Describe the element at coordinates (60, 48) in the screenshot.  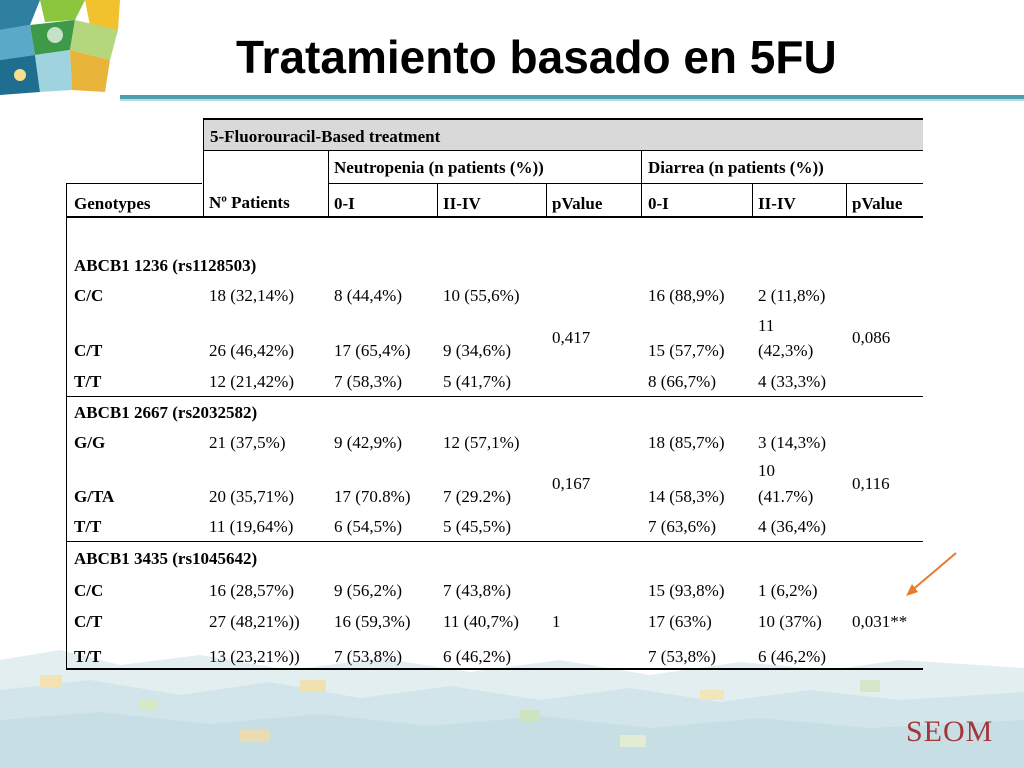
I see `corner-mosaic-logo` at that location.